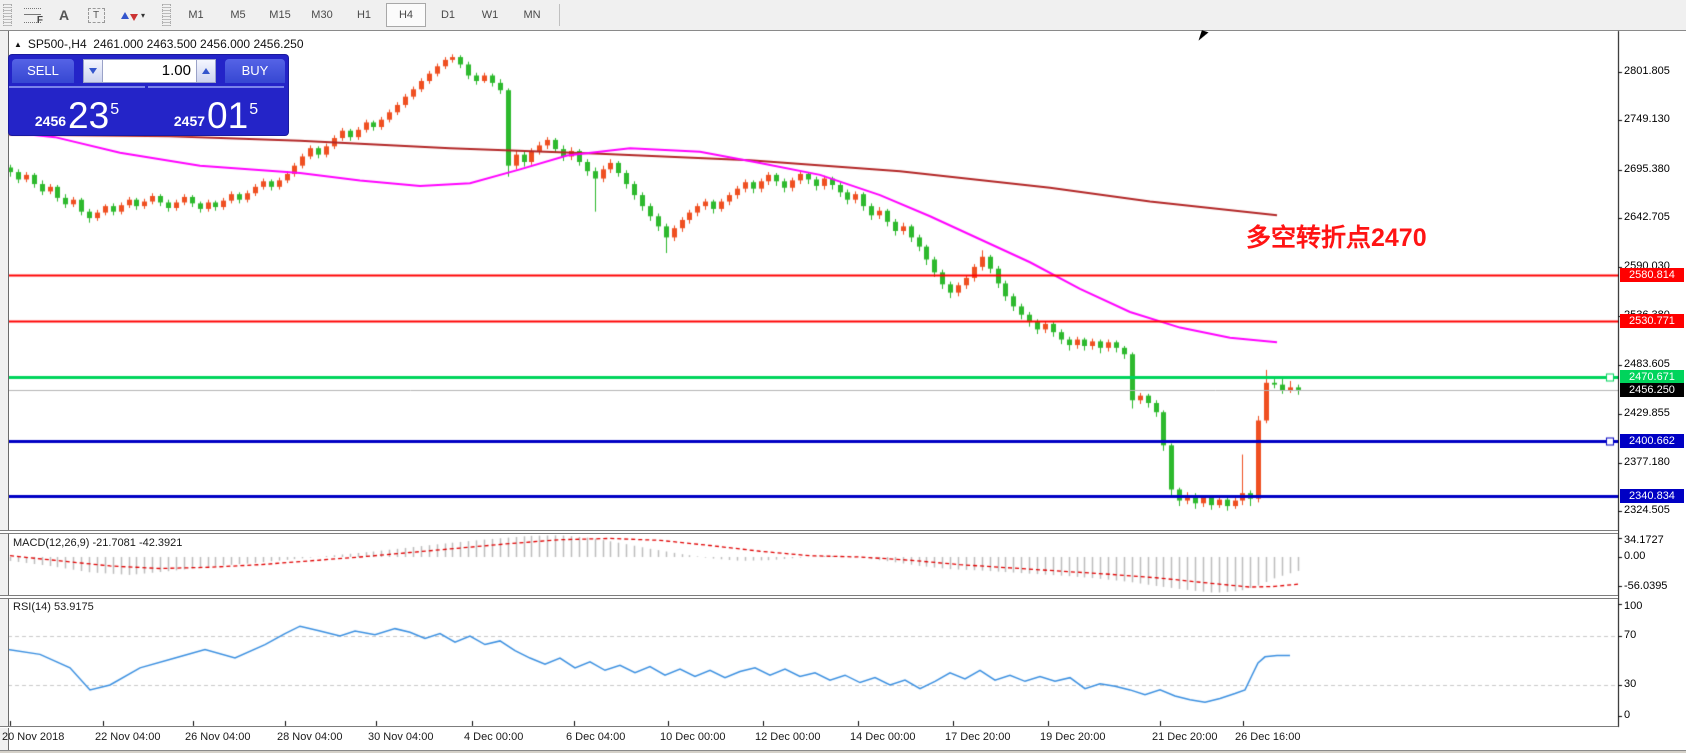 This screenshot has width=1686, height=753. What do you see at coordinates (843, 751) in the screenshot?
I see `window-bottom-frame` at bounding box center [843, 751].